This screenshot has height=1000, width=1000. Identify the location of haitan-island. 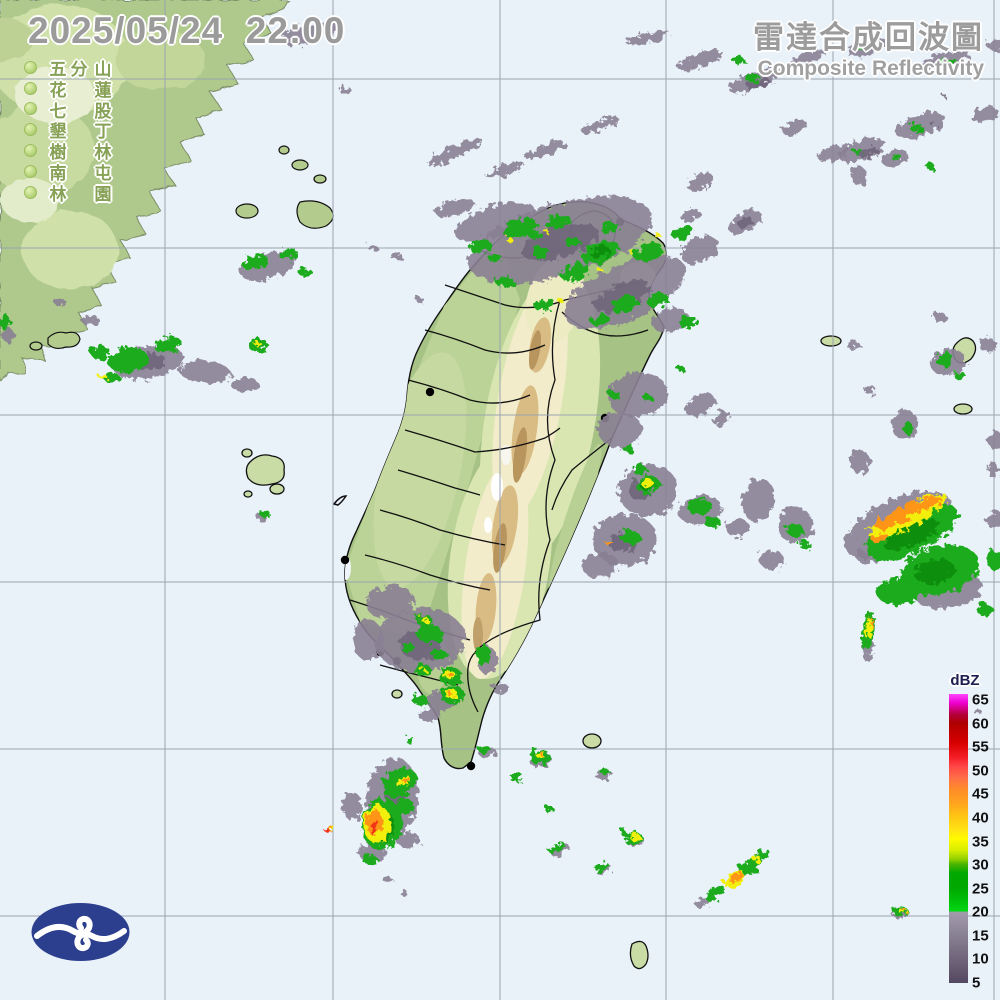
(315, 214).